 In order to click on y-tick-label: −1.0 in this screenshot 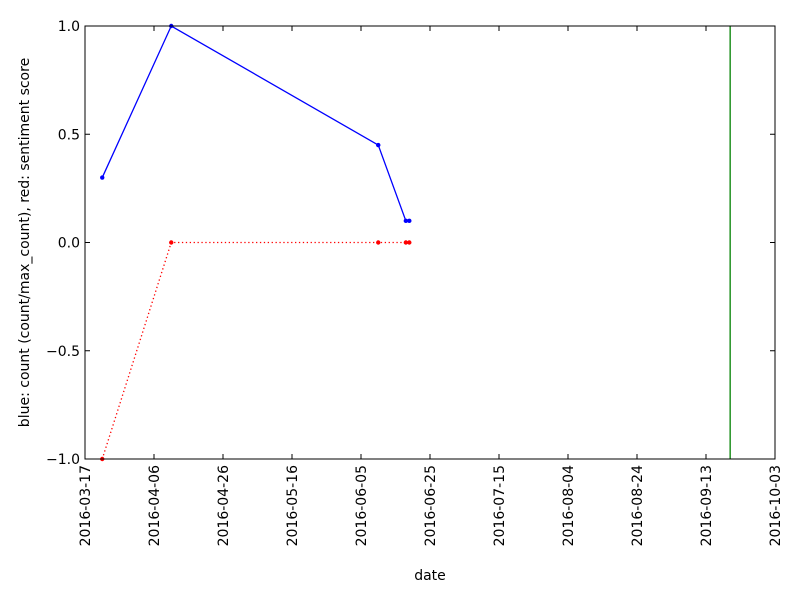, I will do `click(63, 460)`.